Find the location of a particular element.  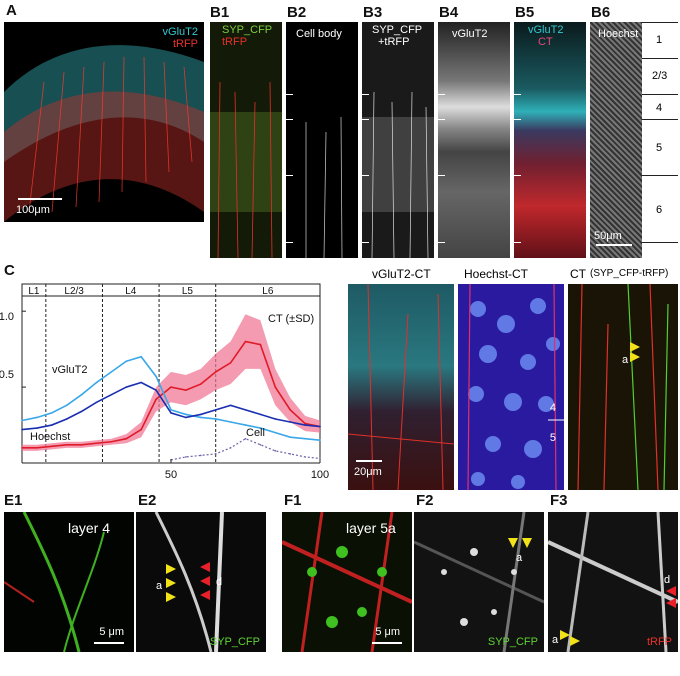

panel-b3-label-1: SYP_CFP is located at coordinates (397, 30).